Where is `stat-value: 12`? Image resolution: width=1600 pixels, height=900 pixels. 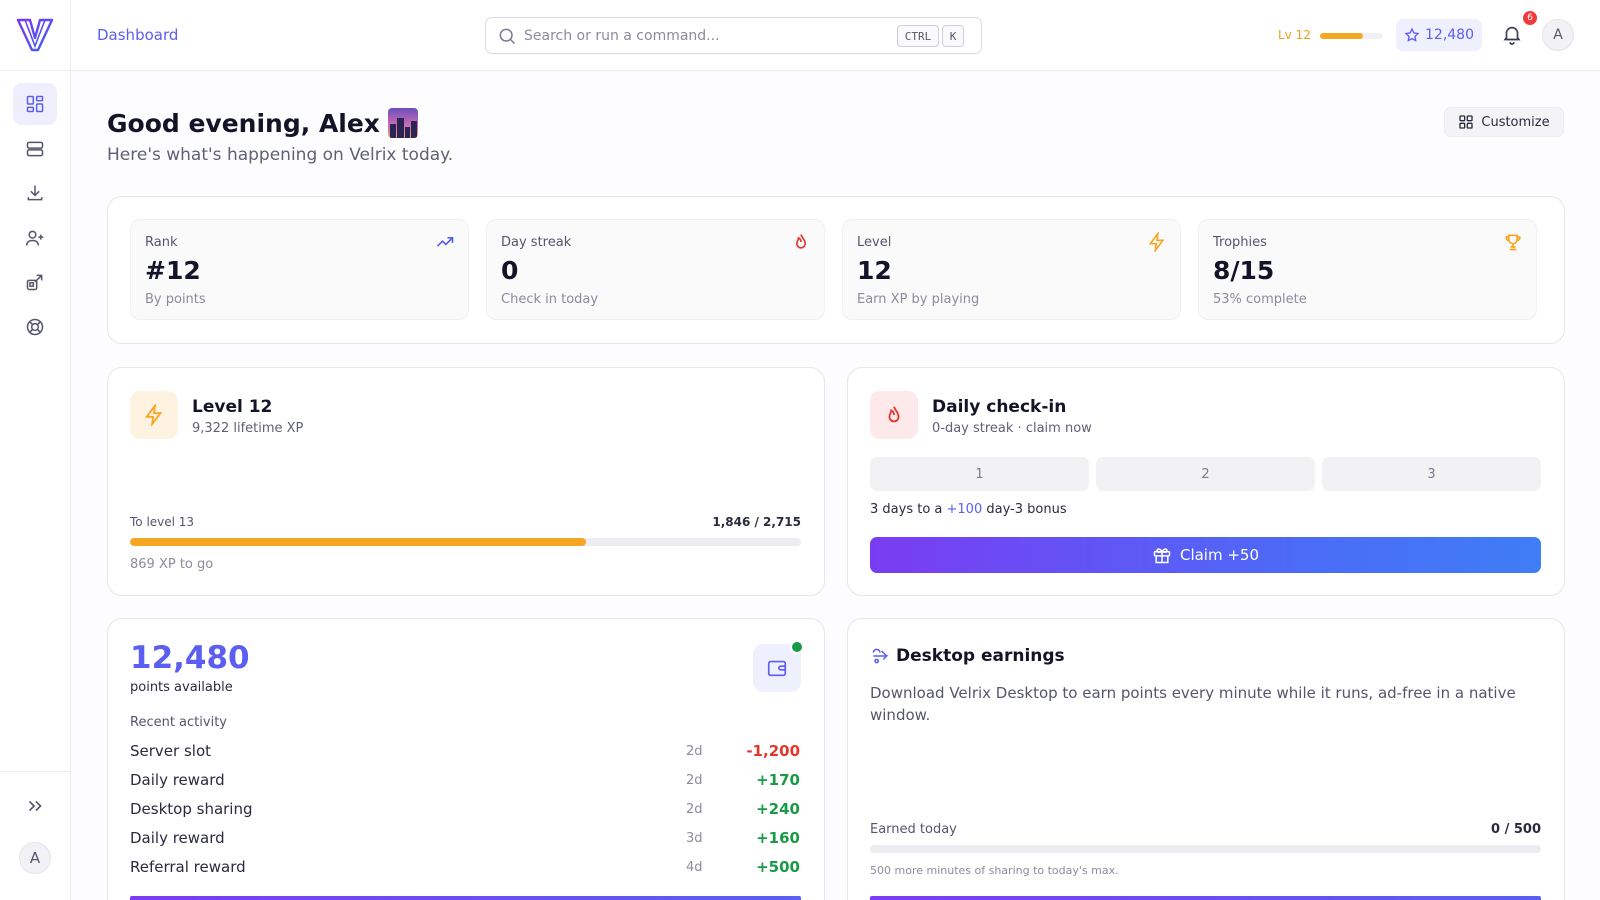
stat-value: 12 is located at coordinates (874, 270).